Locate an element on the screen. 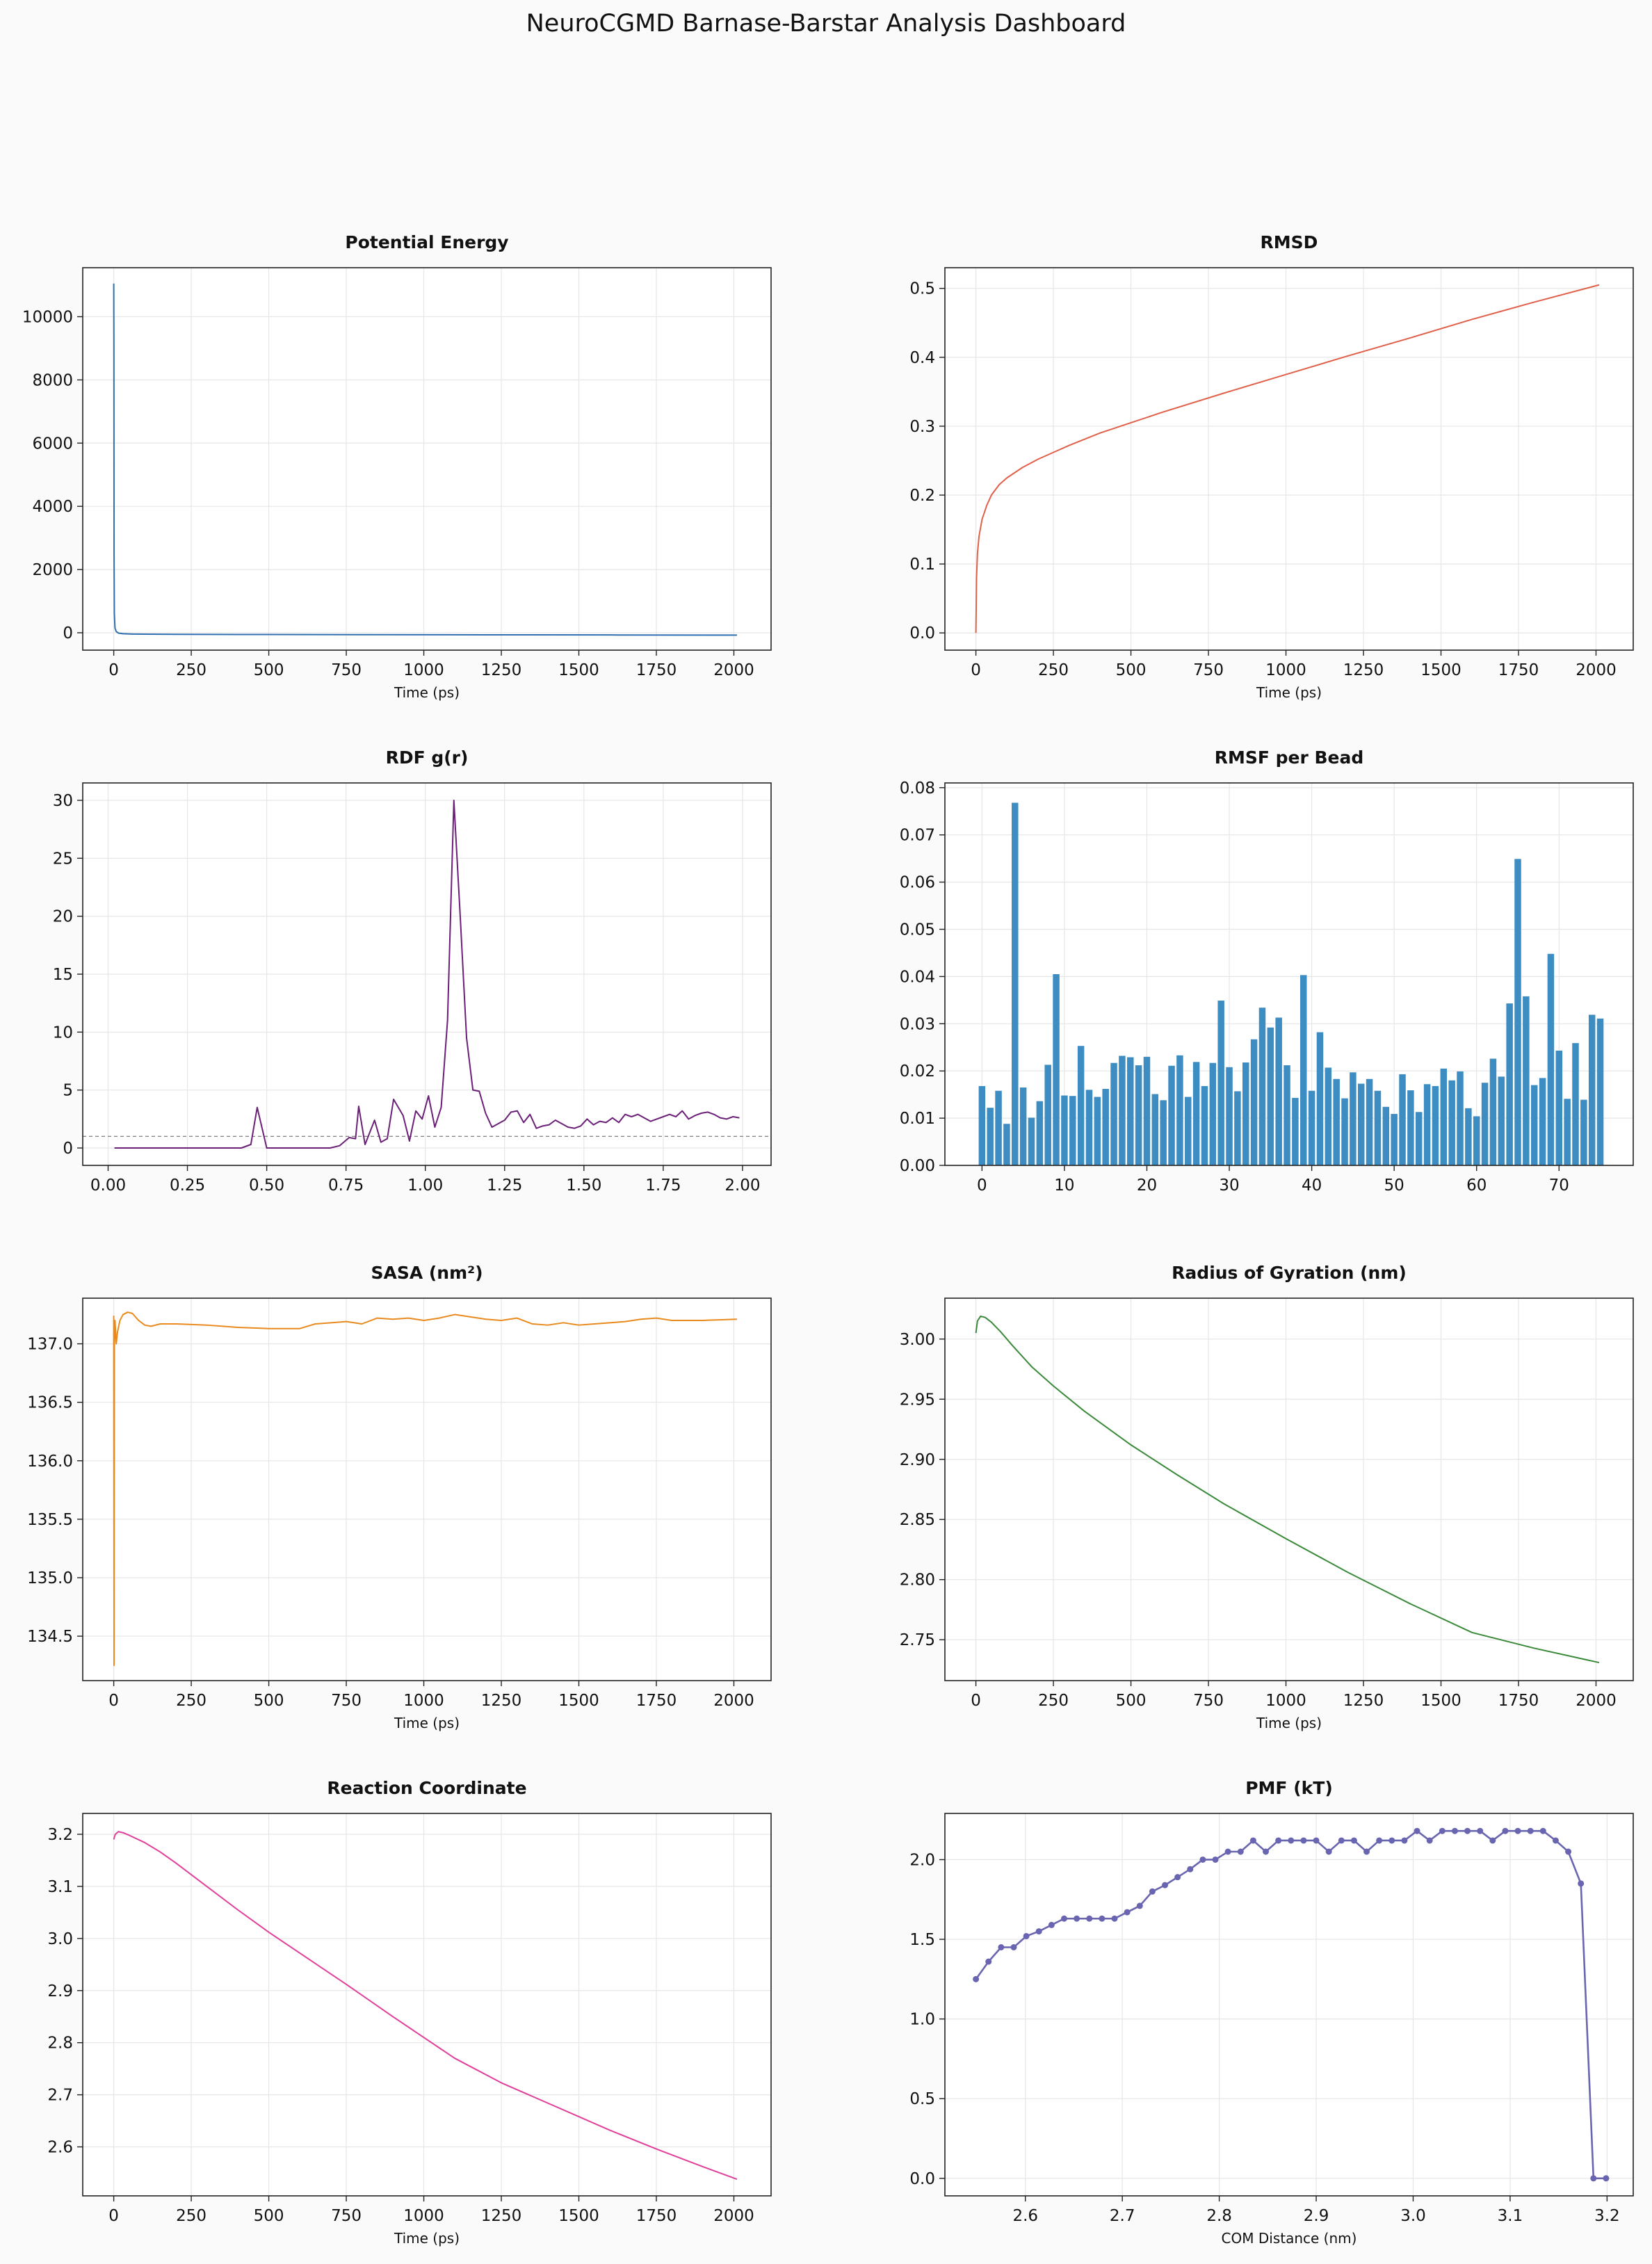  y-tick-label: 0.1 is located at coordinates (922, 565).